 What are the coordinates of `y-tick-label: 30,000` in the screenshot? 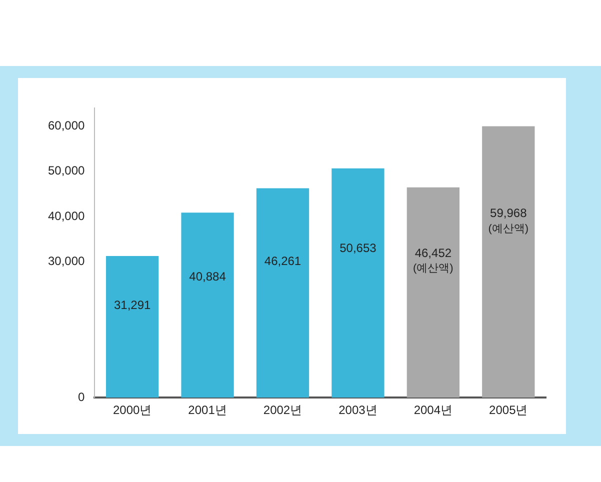 It's located at (67, 261).